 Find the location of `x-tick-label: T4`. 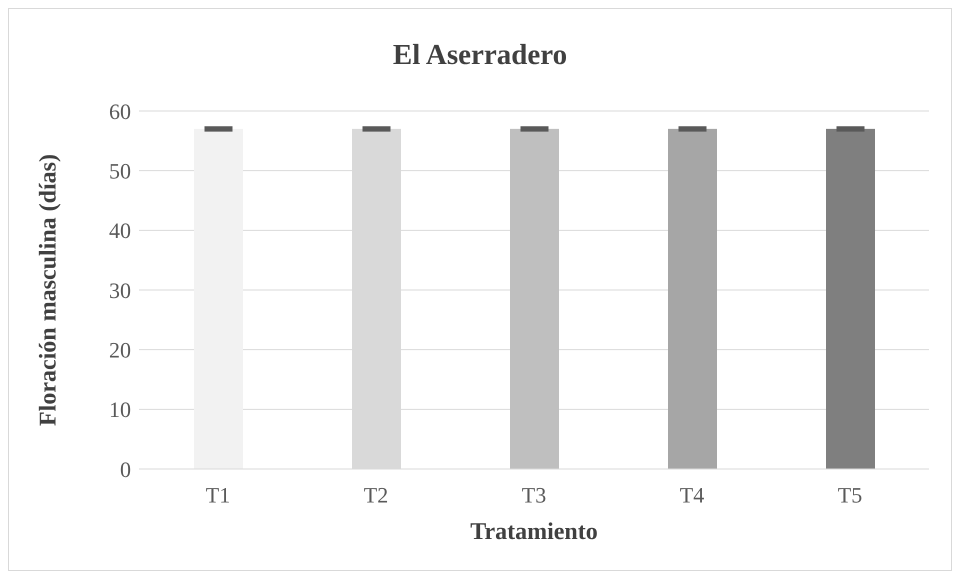

x-tick-label: T4 is located at coordinates (692, 495).